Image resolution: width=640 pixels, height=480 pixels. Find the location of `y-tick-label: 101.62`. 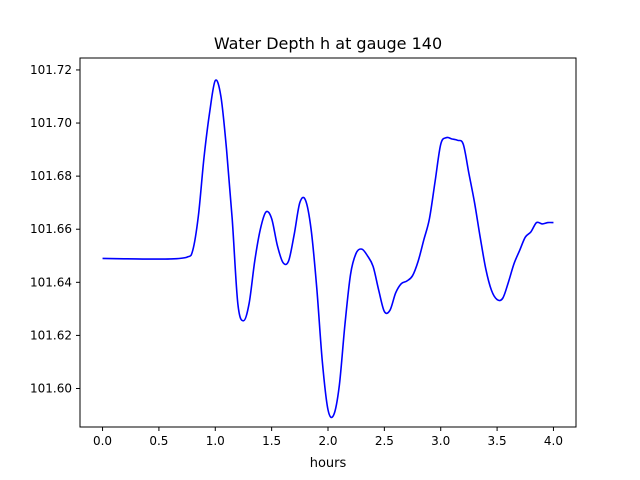

y-tick-label: 101.62 is located at coordinates (51, 335).